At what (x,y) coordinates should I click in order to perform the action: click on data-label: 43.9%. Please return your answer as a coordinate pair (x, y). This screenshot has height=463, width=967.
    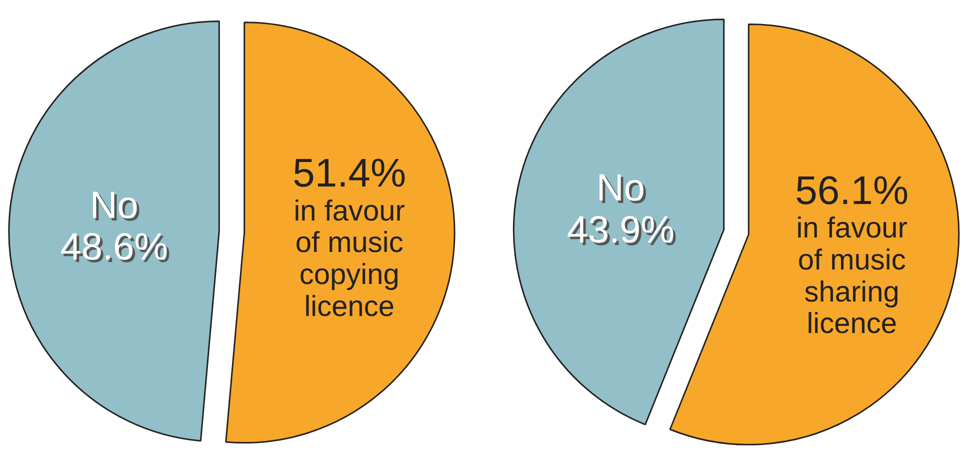
    Looking at the image, I should click on (623, 233).